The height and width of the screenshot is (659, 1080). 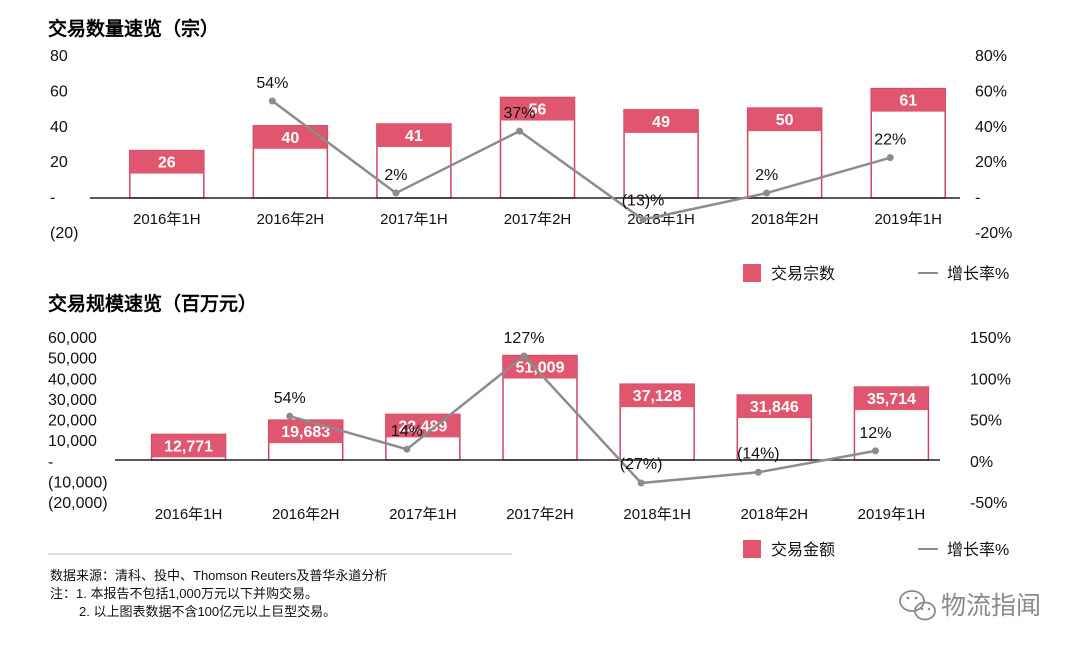 I want to click on left-tick-label: 10,000, so click(x=72, y=441).